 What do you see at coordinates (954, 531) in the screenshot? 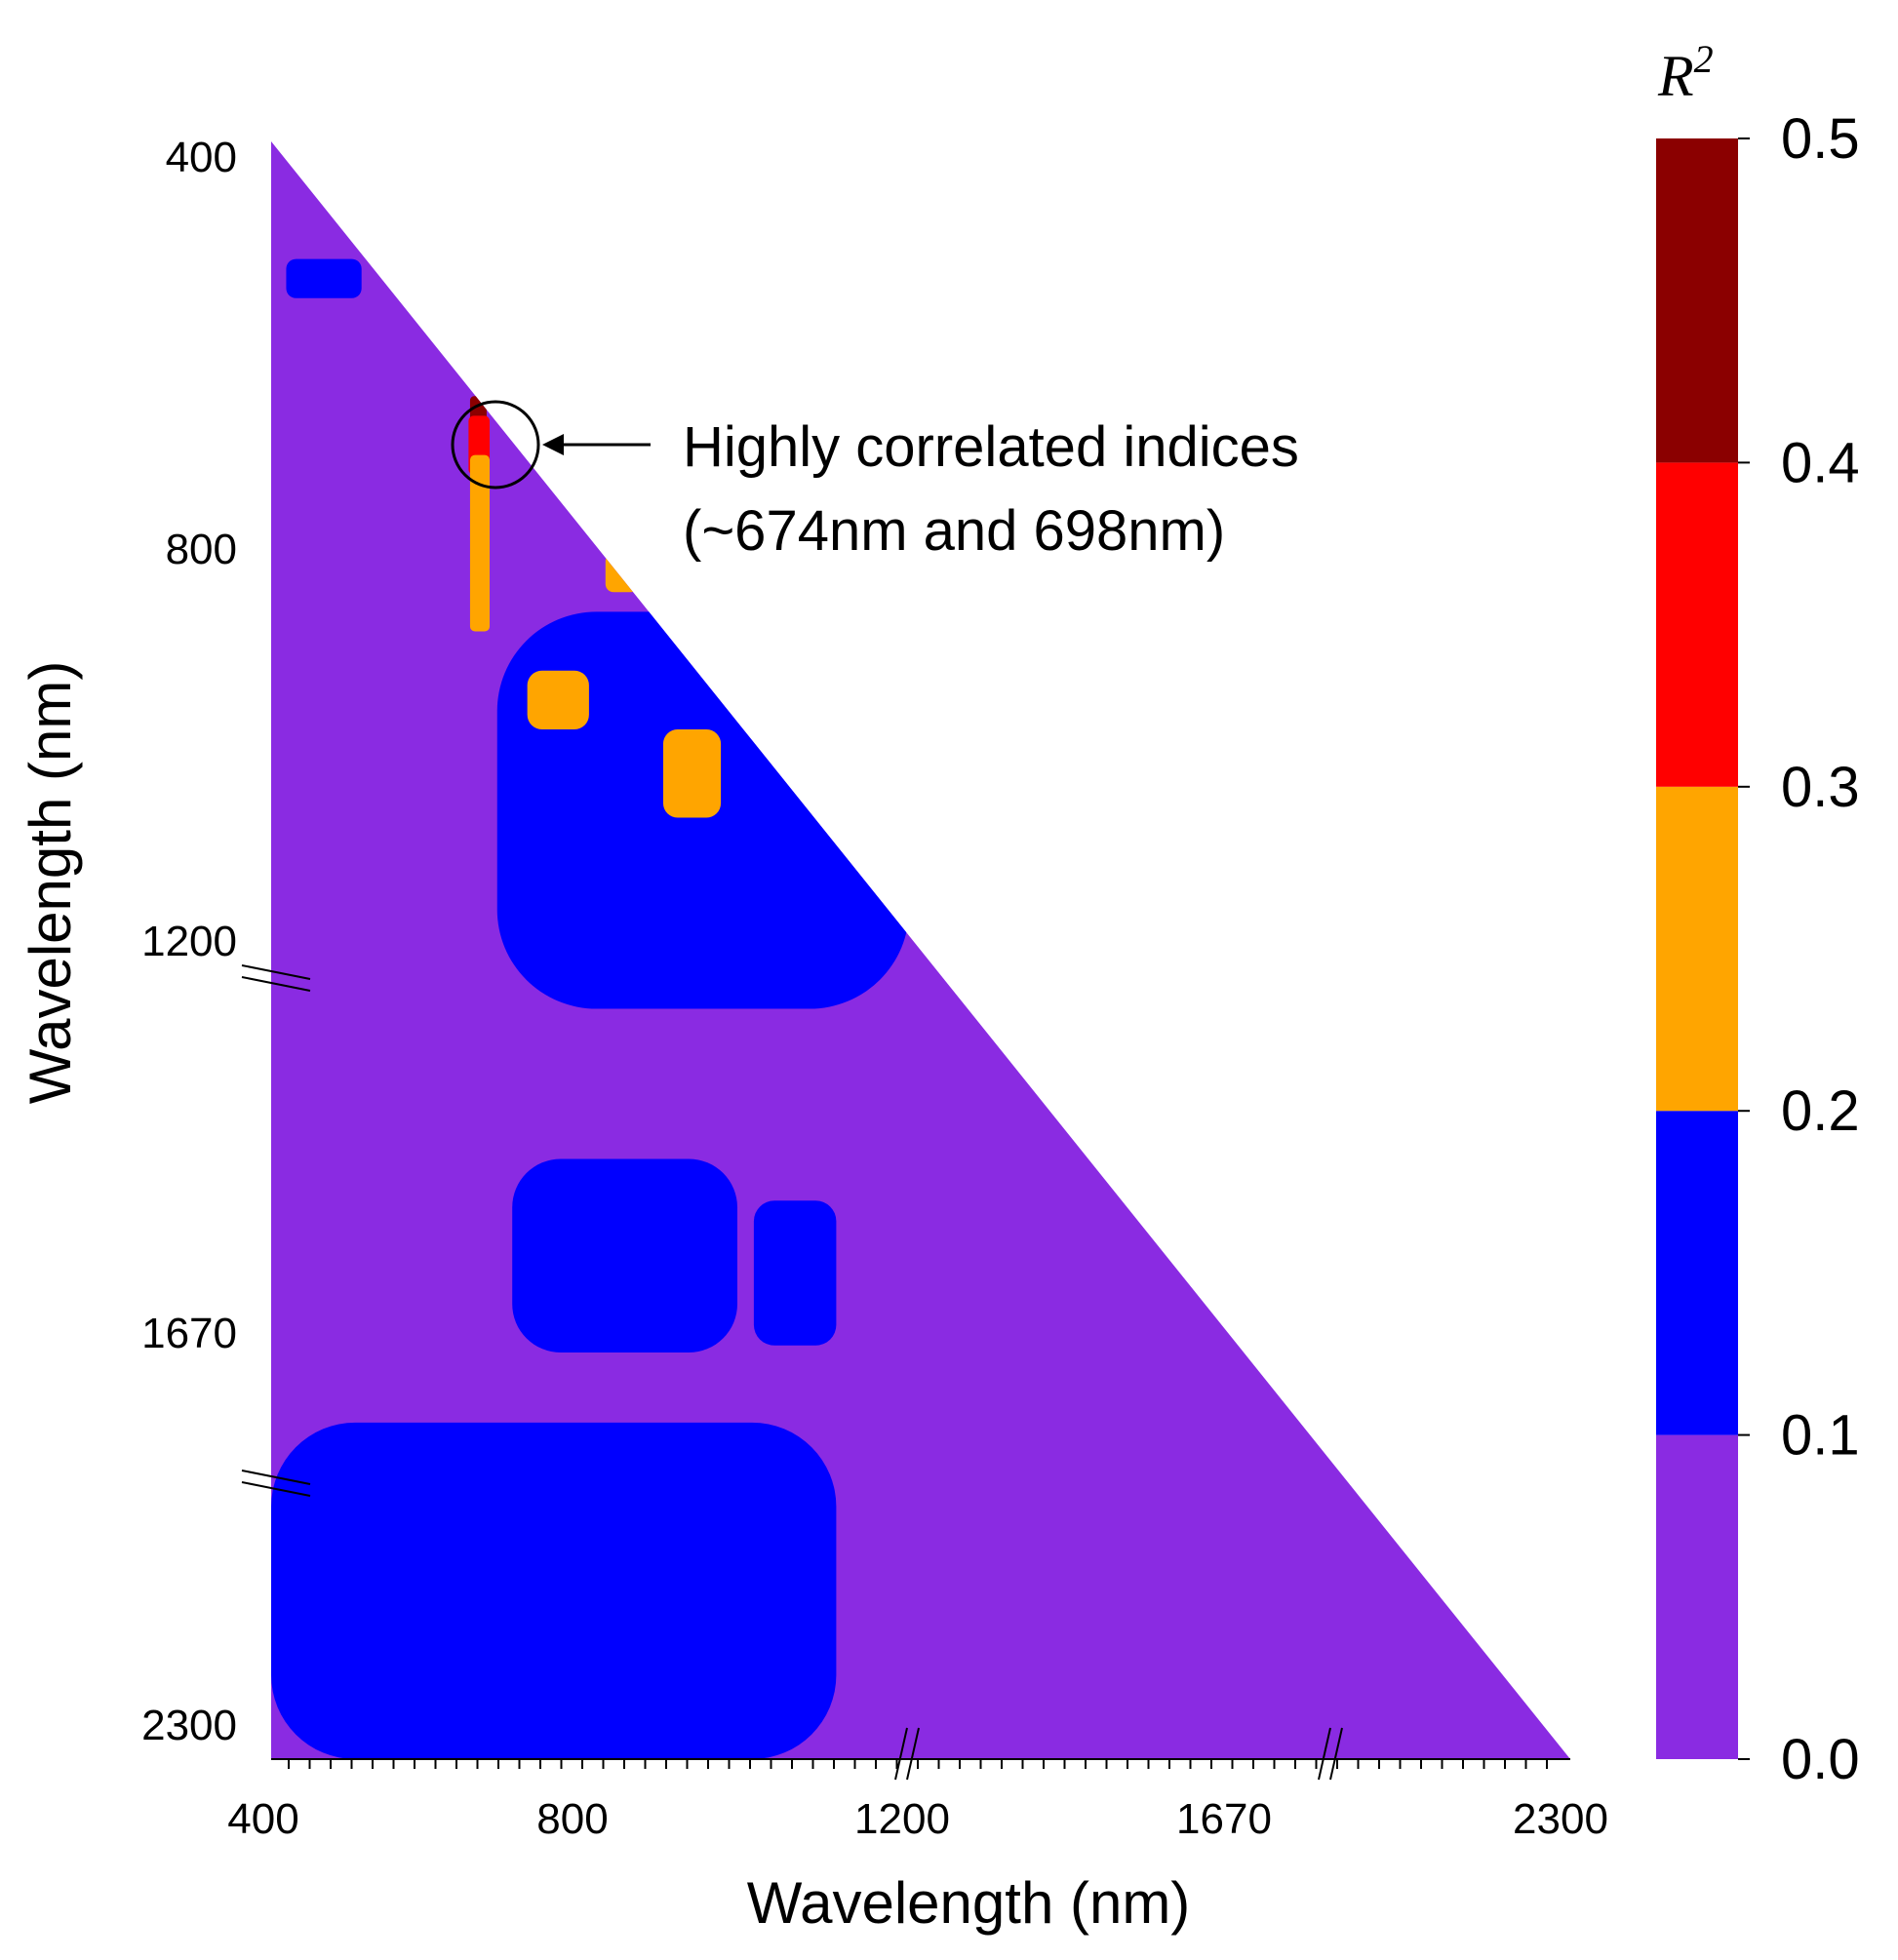
I see `annotation-text-line2: (~674nm and 698nm)` at bounding box center [954, 531].